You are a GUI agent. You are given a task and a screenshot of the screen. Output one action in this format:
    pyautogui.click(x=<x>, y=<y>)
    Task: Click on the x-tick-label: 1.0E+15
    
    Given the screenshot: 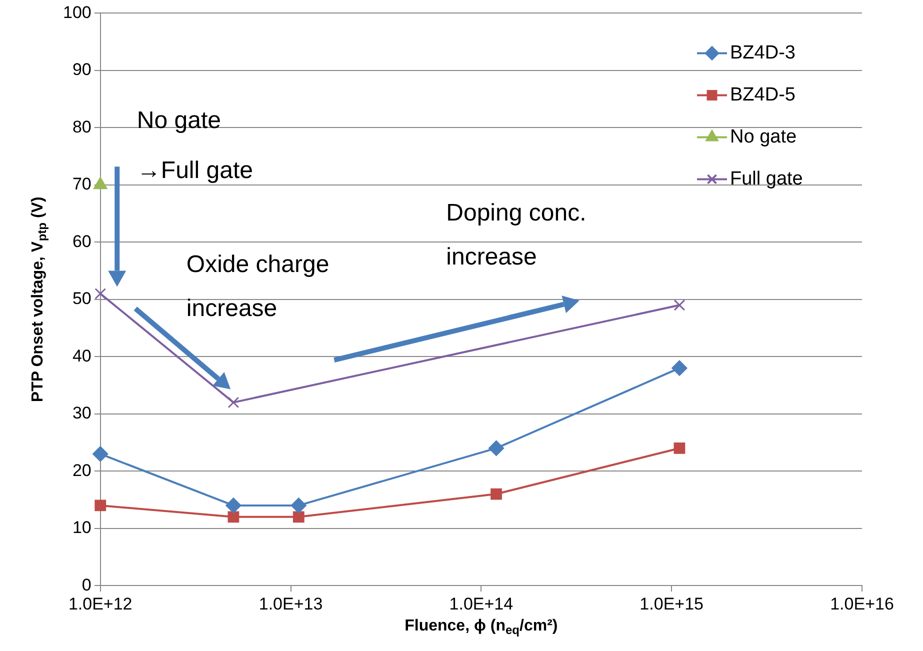 What is the action you would take?
    pyautogui.click(x=672, y=604)
    